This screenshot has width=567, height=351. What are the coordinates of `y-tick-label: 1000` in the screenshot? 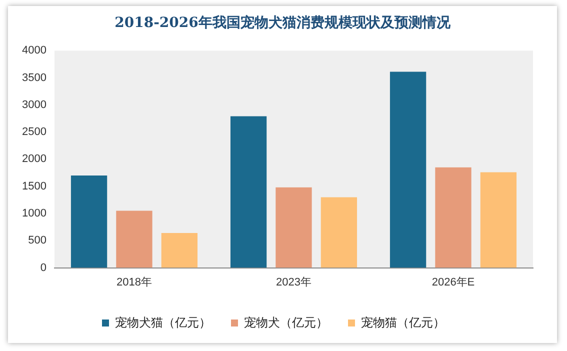 It's located at (34, 214).